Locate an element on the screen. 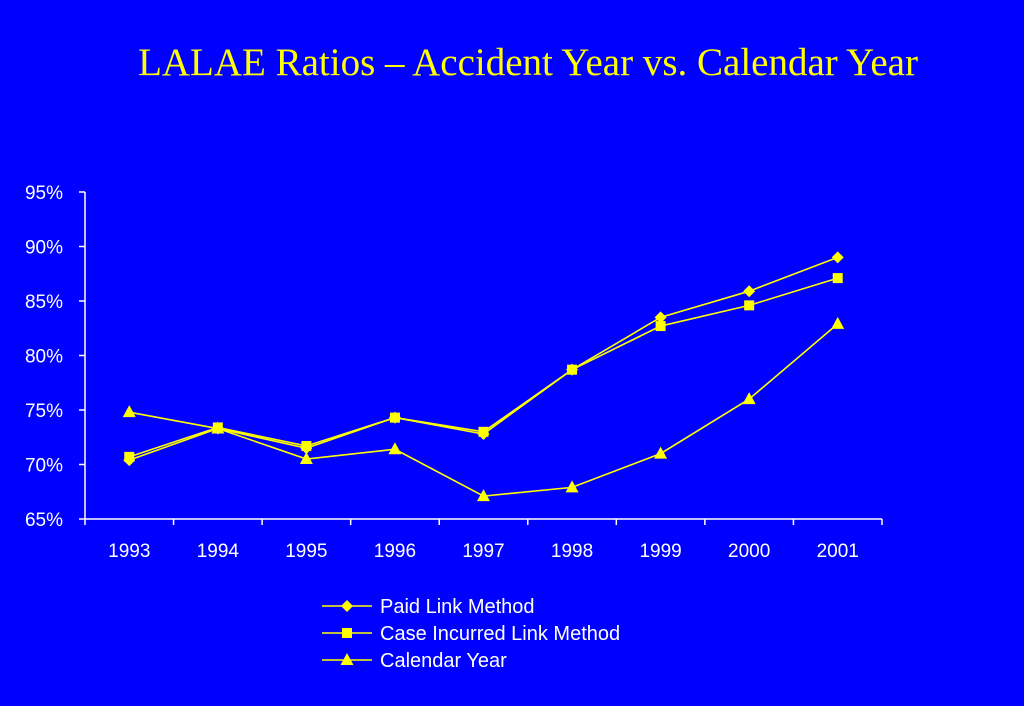 Image resolution: width=1024 pixels, height=706 pixels. legend-marker-calendar-year is located at coordinates (347, 659).